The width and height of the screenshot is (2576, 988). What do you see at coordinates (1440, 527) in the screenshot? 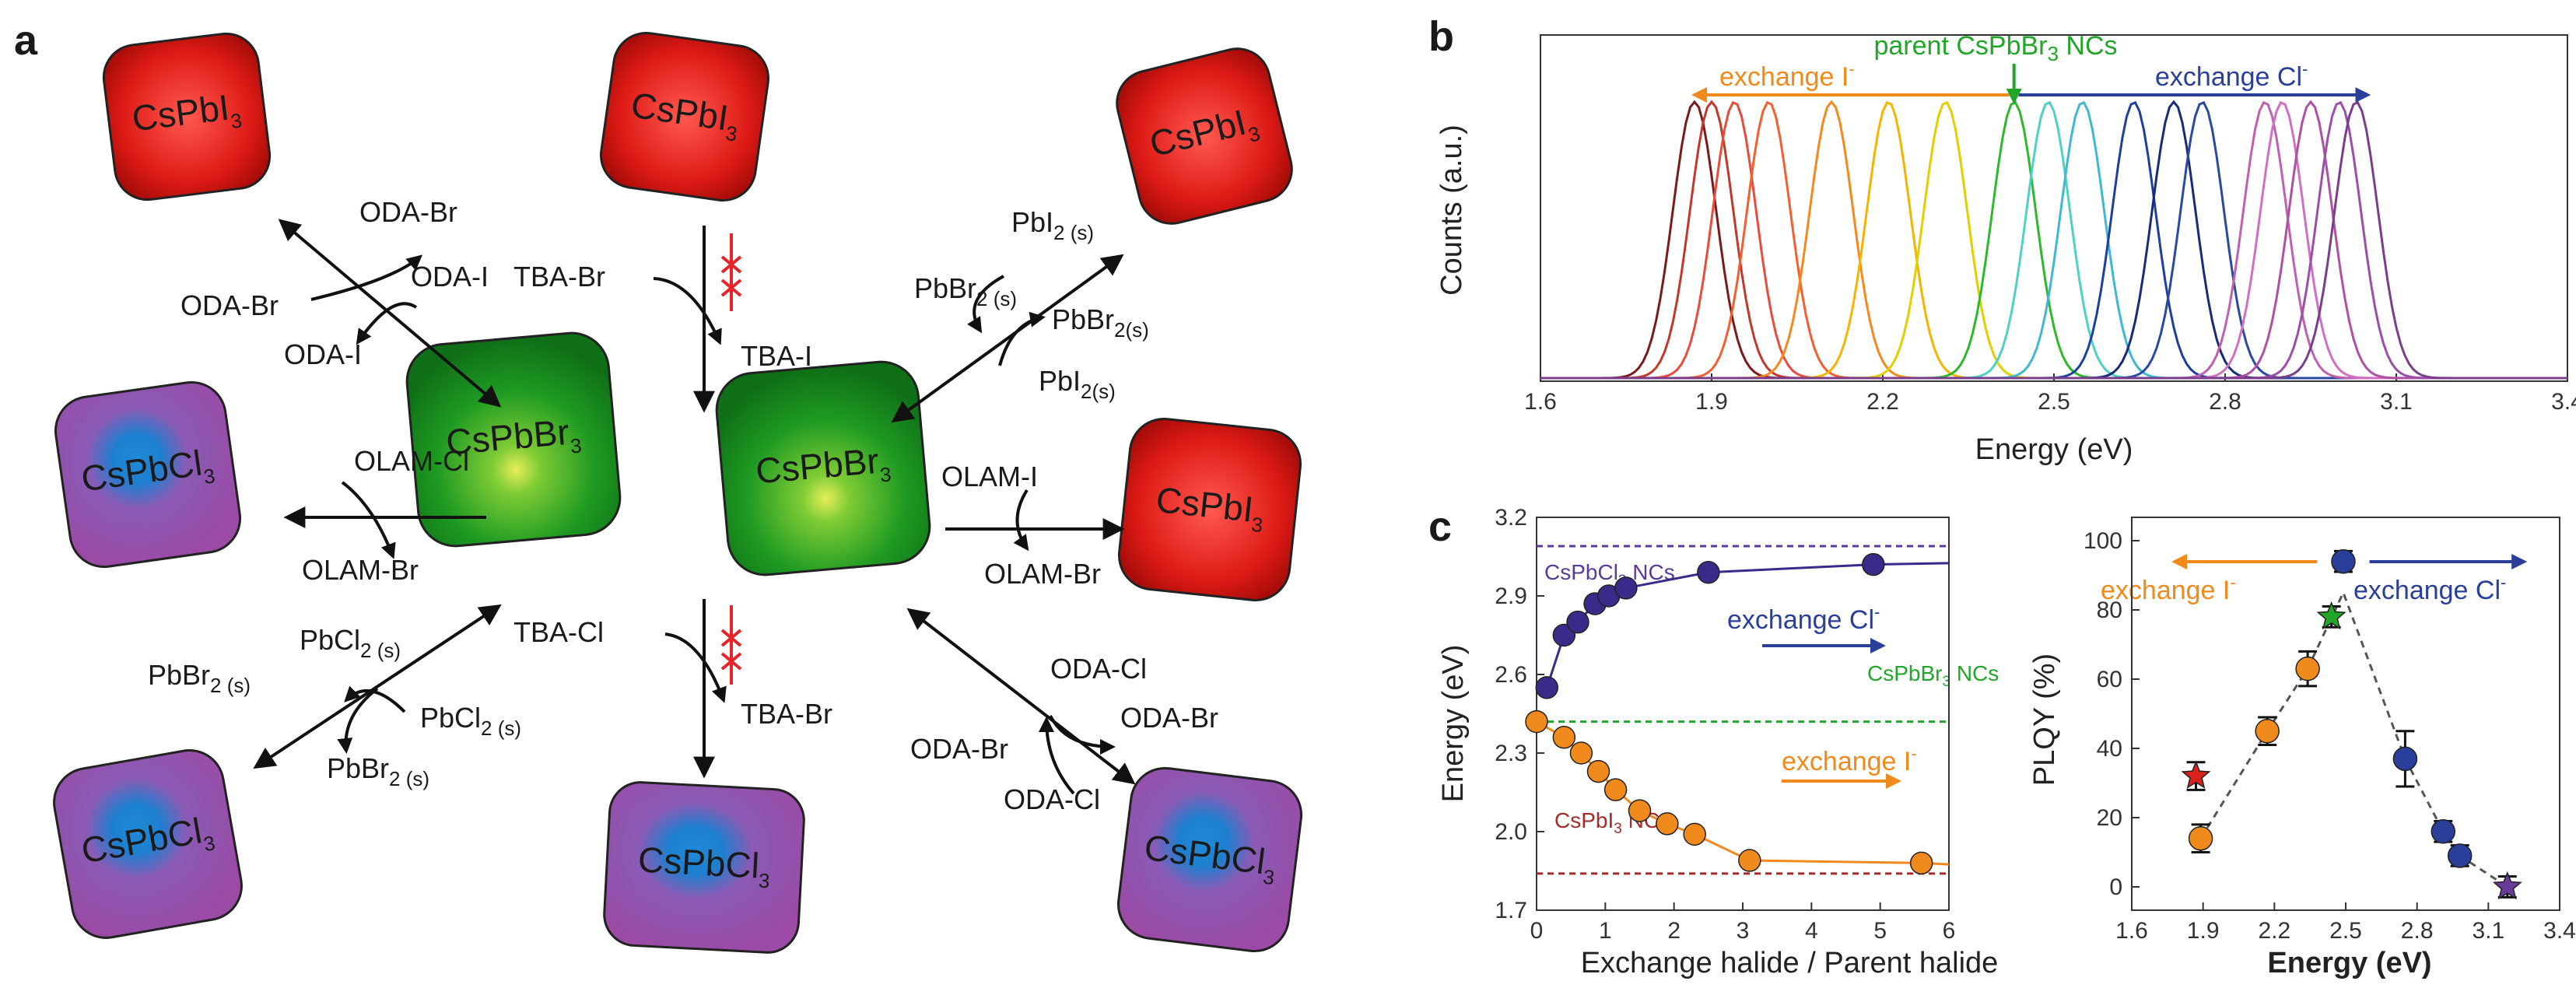
I see `panel-label-c: c` at bounding box center [1440, 527].